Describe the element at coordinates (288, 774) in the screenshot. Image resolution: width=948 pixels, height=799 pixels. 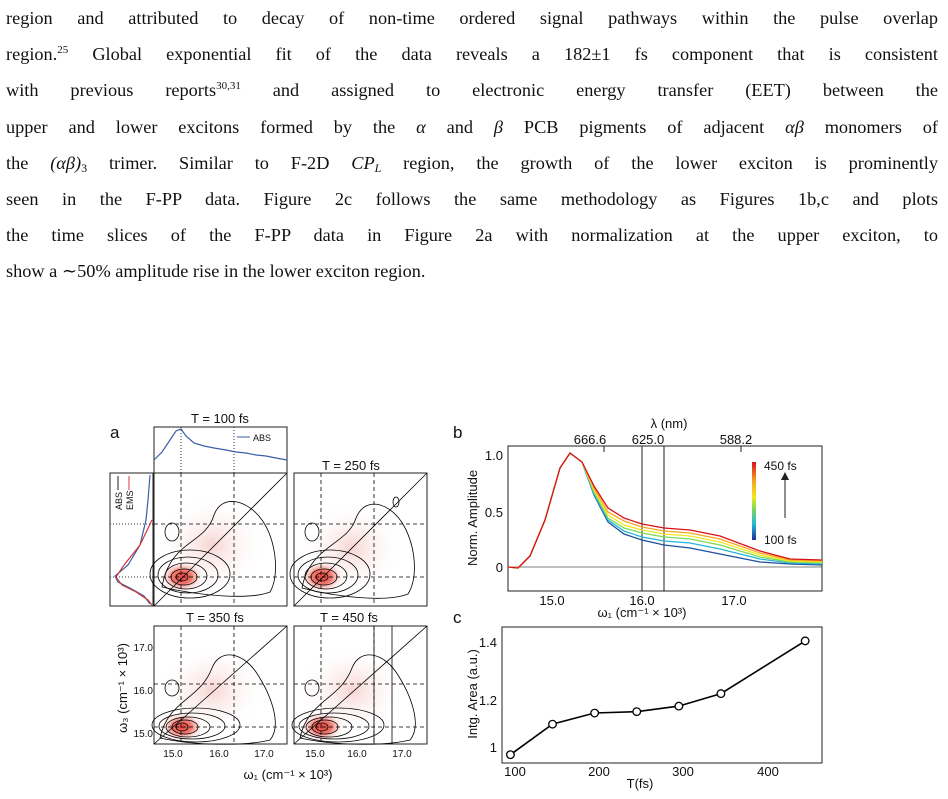
I see `a-xlabel: ω₁ (cm⁻¹ × 10³)` at that location.